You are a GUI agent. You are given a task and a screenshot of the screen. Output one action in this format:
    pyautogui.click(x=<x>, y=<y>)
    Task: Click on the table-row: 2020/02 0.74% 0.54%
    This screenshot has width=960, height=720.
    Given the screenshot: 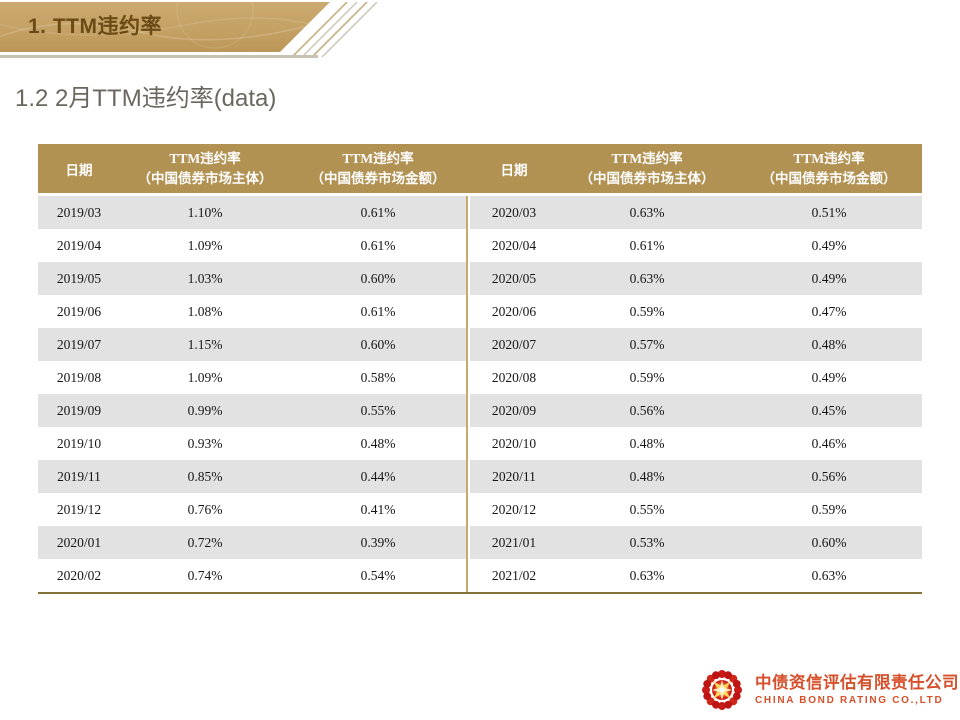 What is the action you would take?
    pyautogui.click(x=252, y=575)
    